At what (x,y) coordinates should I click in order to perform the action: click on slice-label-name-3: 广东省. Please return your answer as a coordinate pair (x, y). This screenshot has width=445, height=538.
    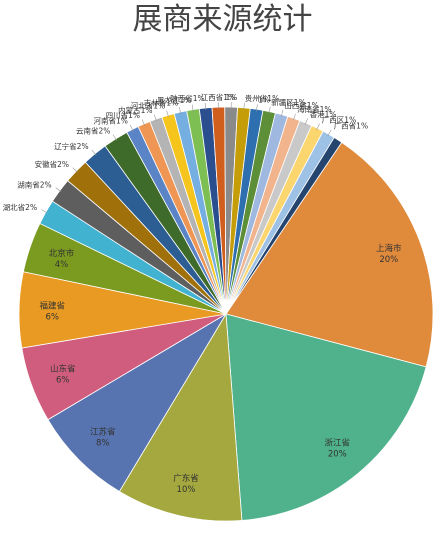
    Looking at the image, I should click on (186, 478).